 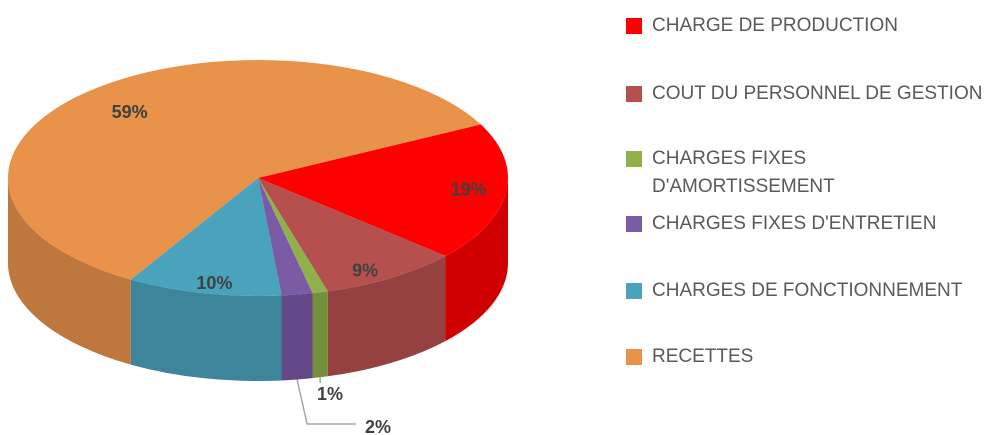 I want to click on legend-entry: CHARGES DE FONCTIONNEMENT, so click(x=794, y=292).